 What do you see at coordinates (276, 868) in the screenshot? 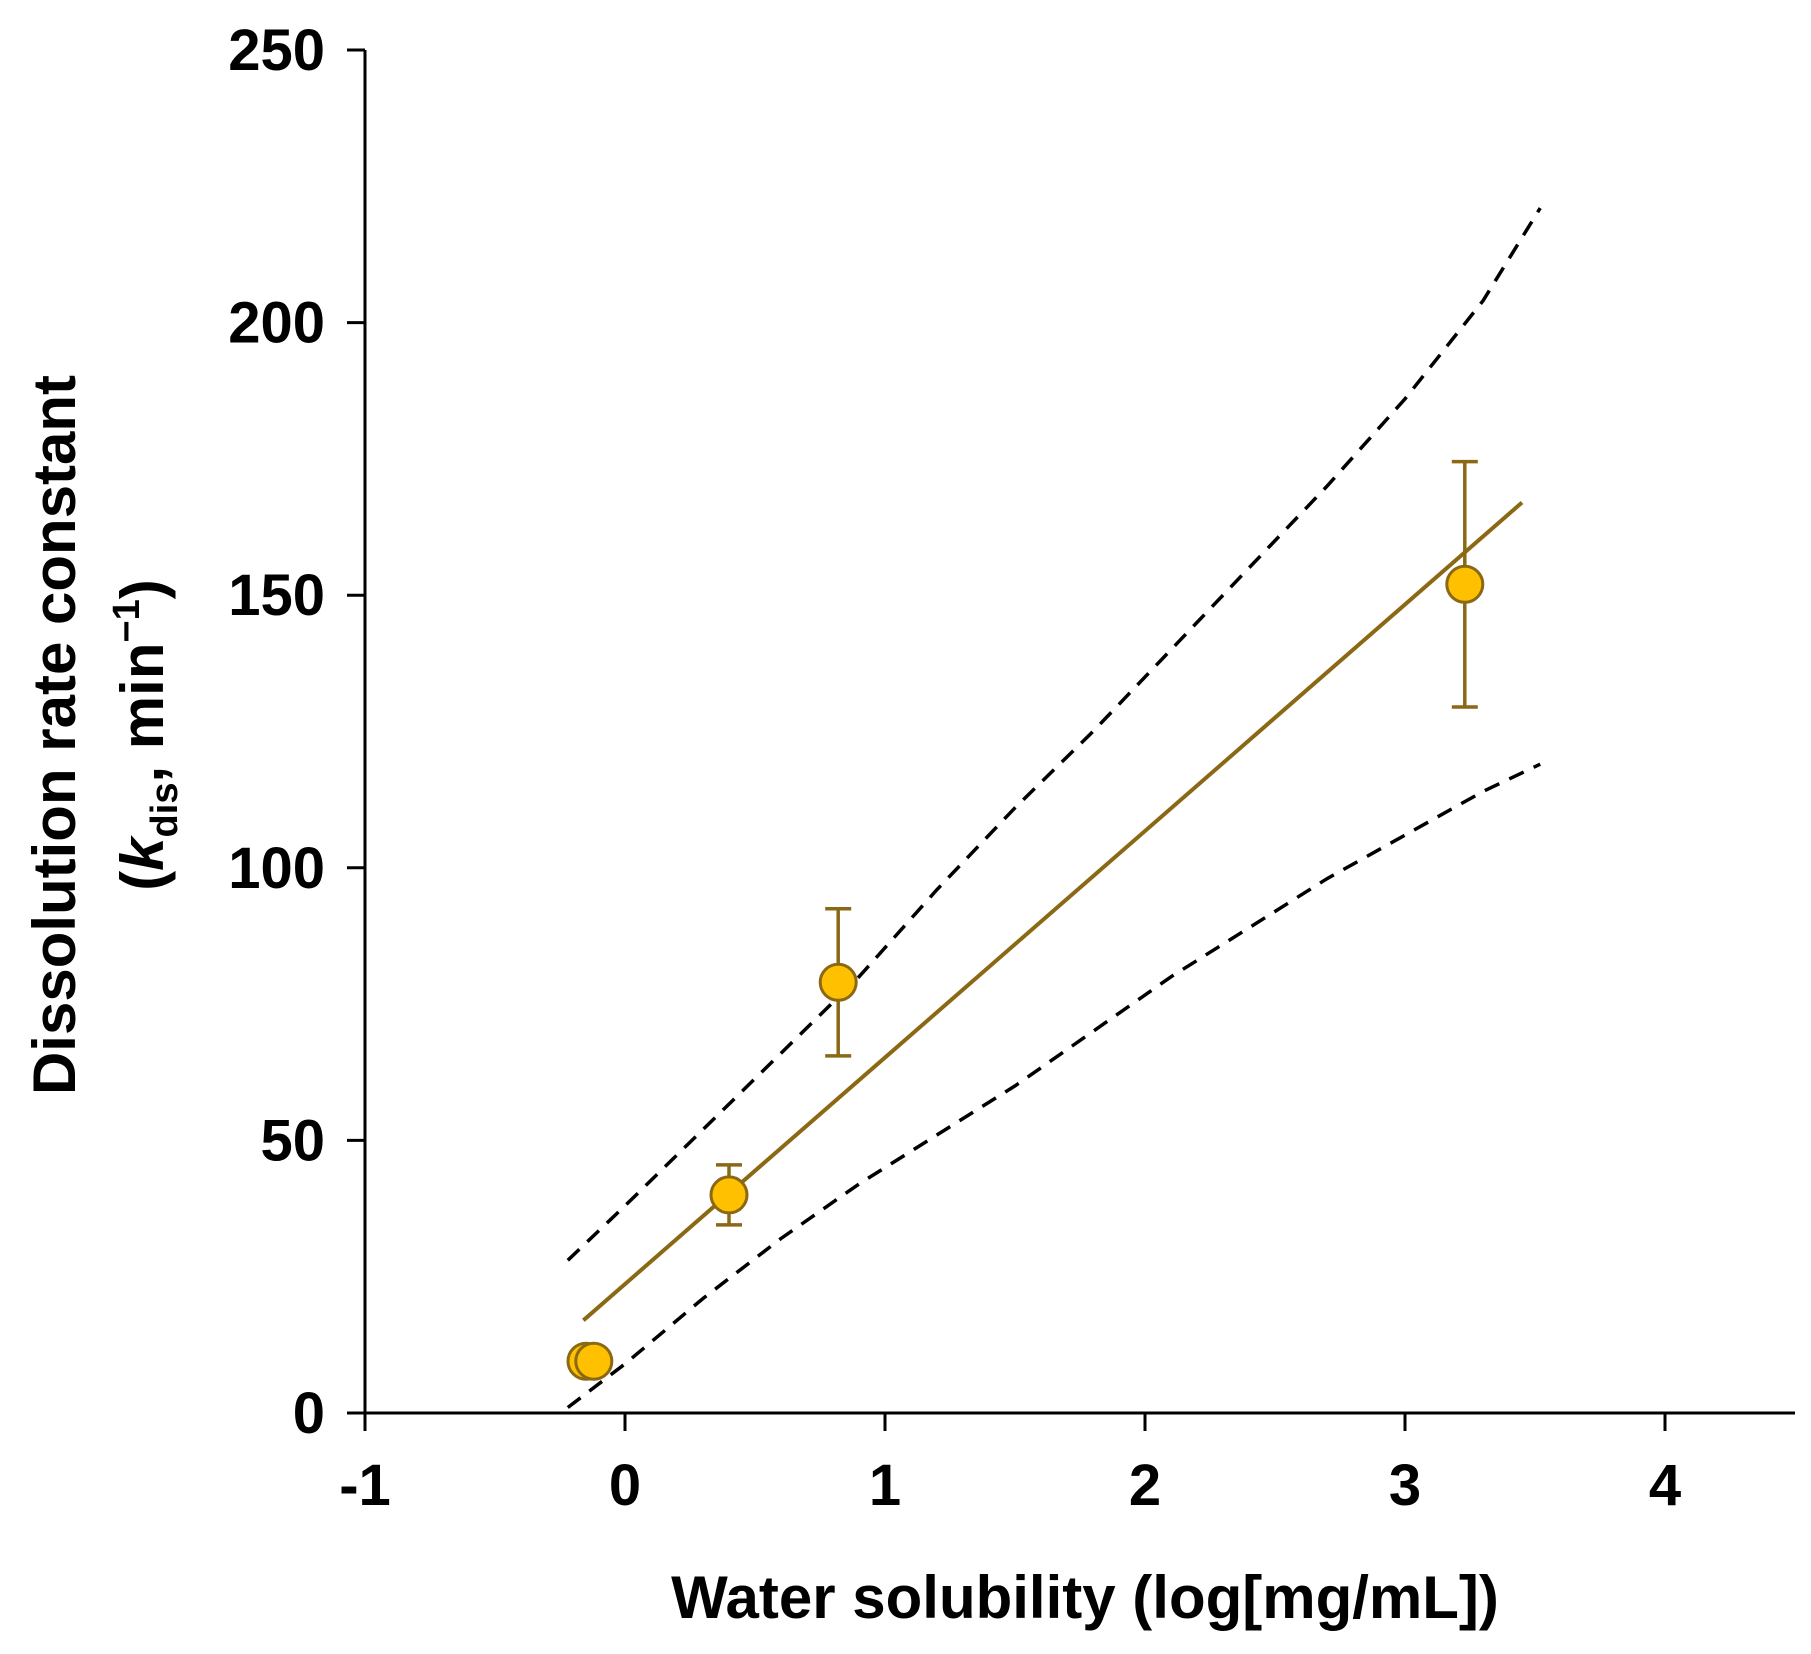
I see `y-tick-label: 100` at bounding box center [276, 868].